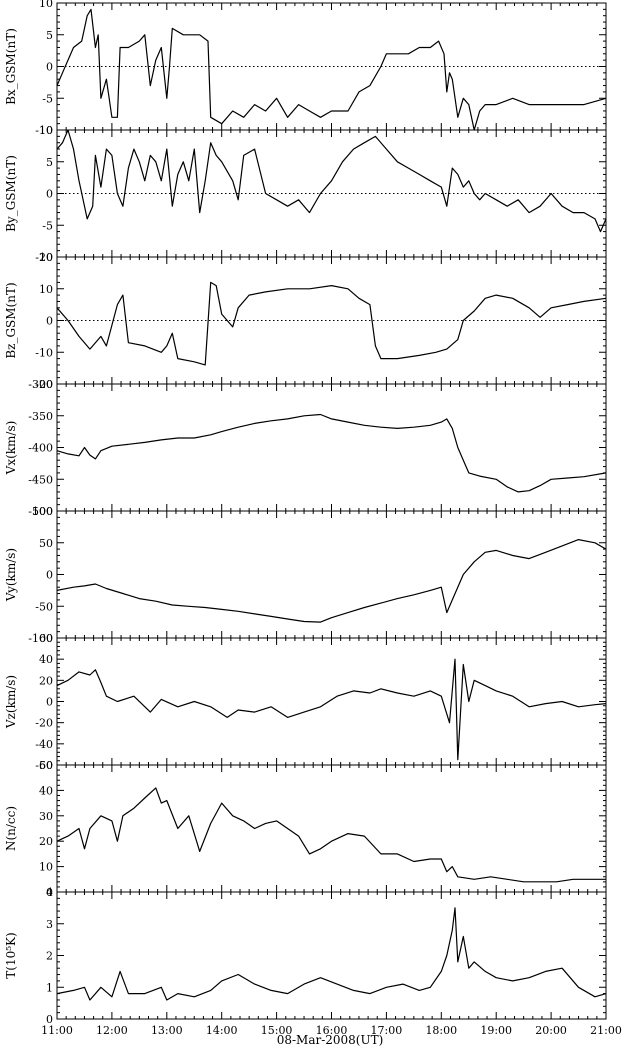 This screenshot has height=1055, width=624. I want to click on y-tick-label: 30, so click(46, 816).